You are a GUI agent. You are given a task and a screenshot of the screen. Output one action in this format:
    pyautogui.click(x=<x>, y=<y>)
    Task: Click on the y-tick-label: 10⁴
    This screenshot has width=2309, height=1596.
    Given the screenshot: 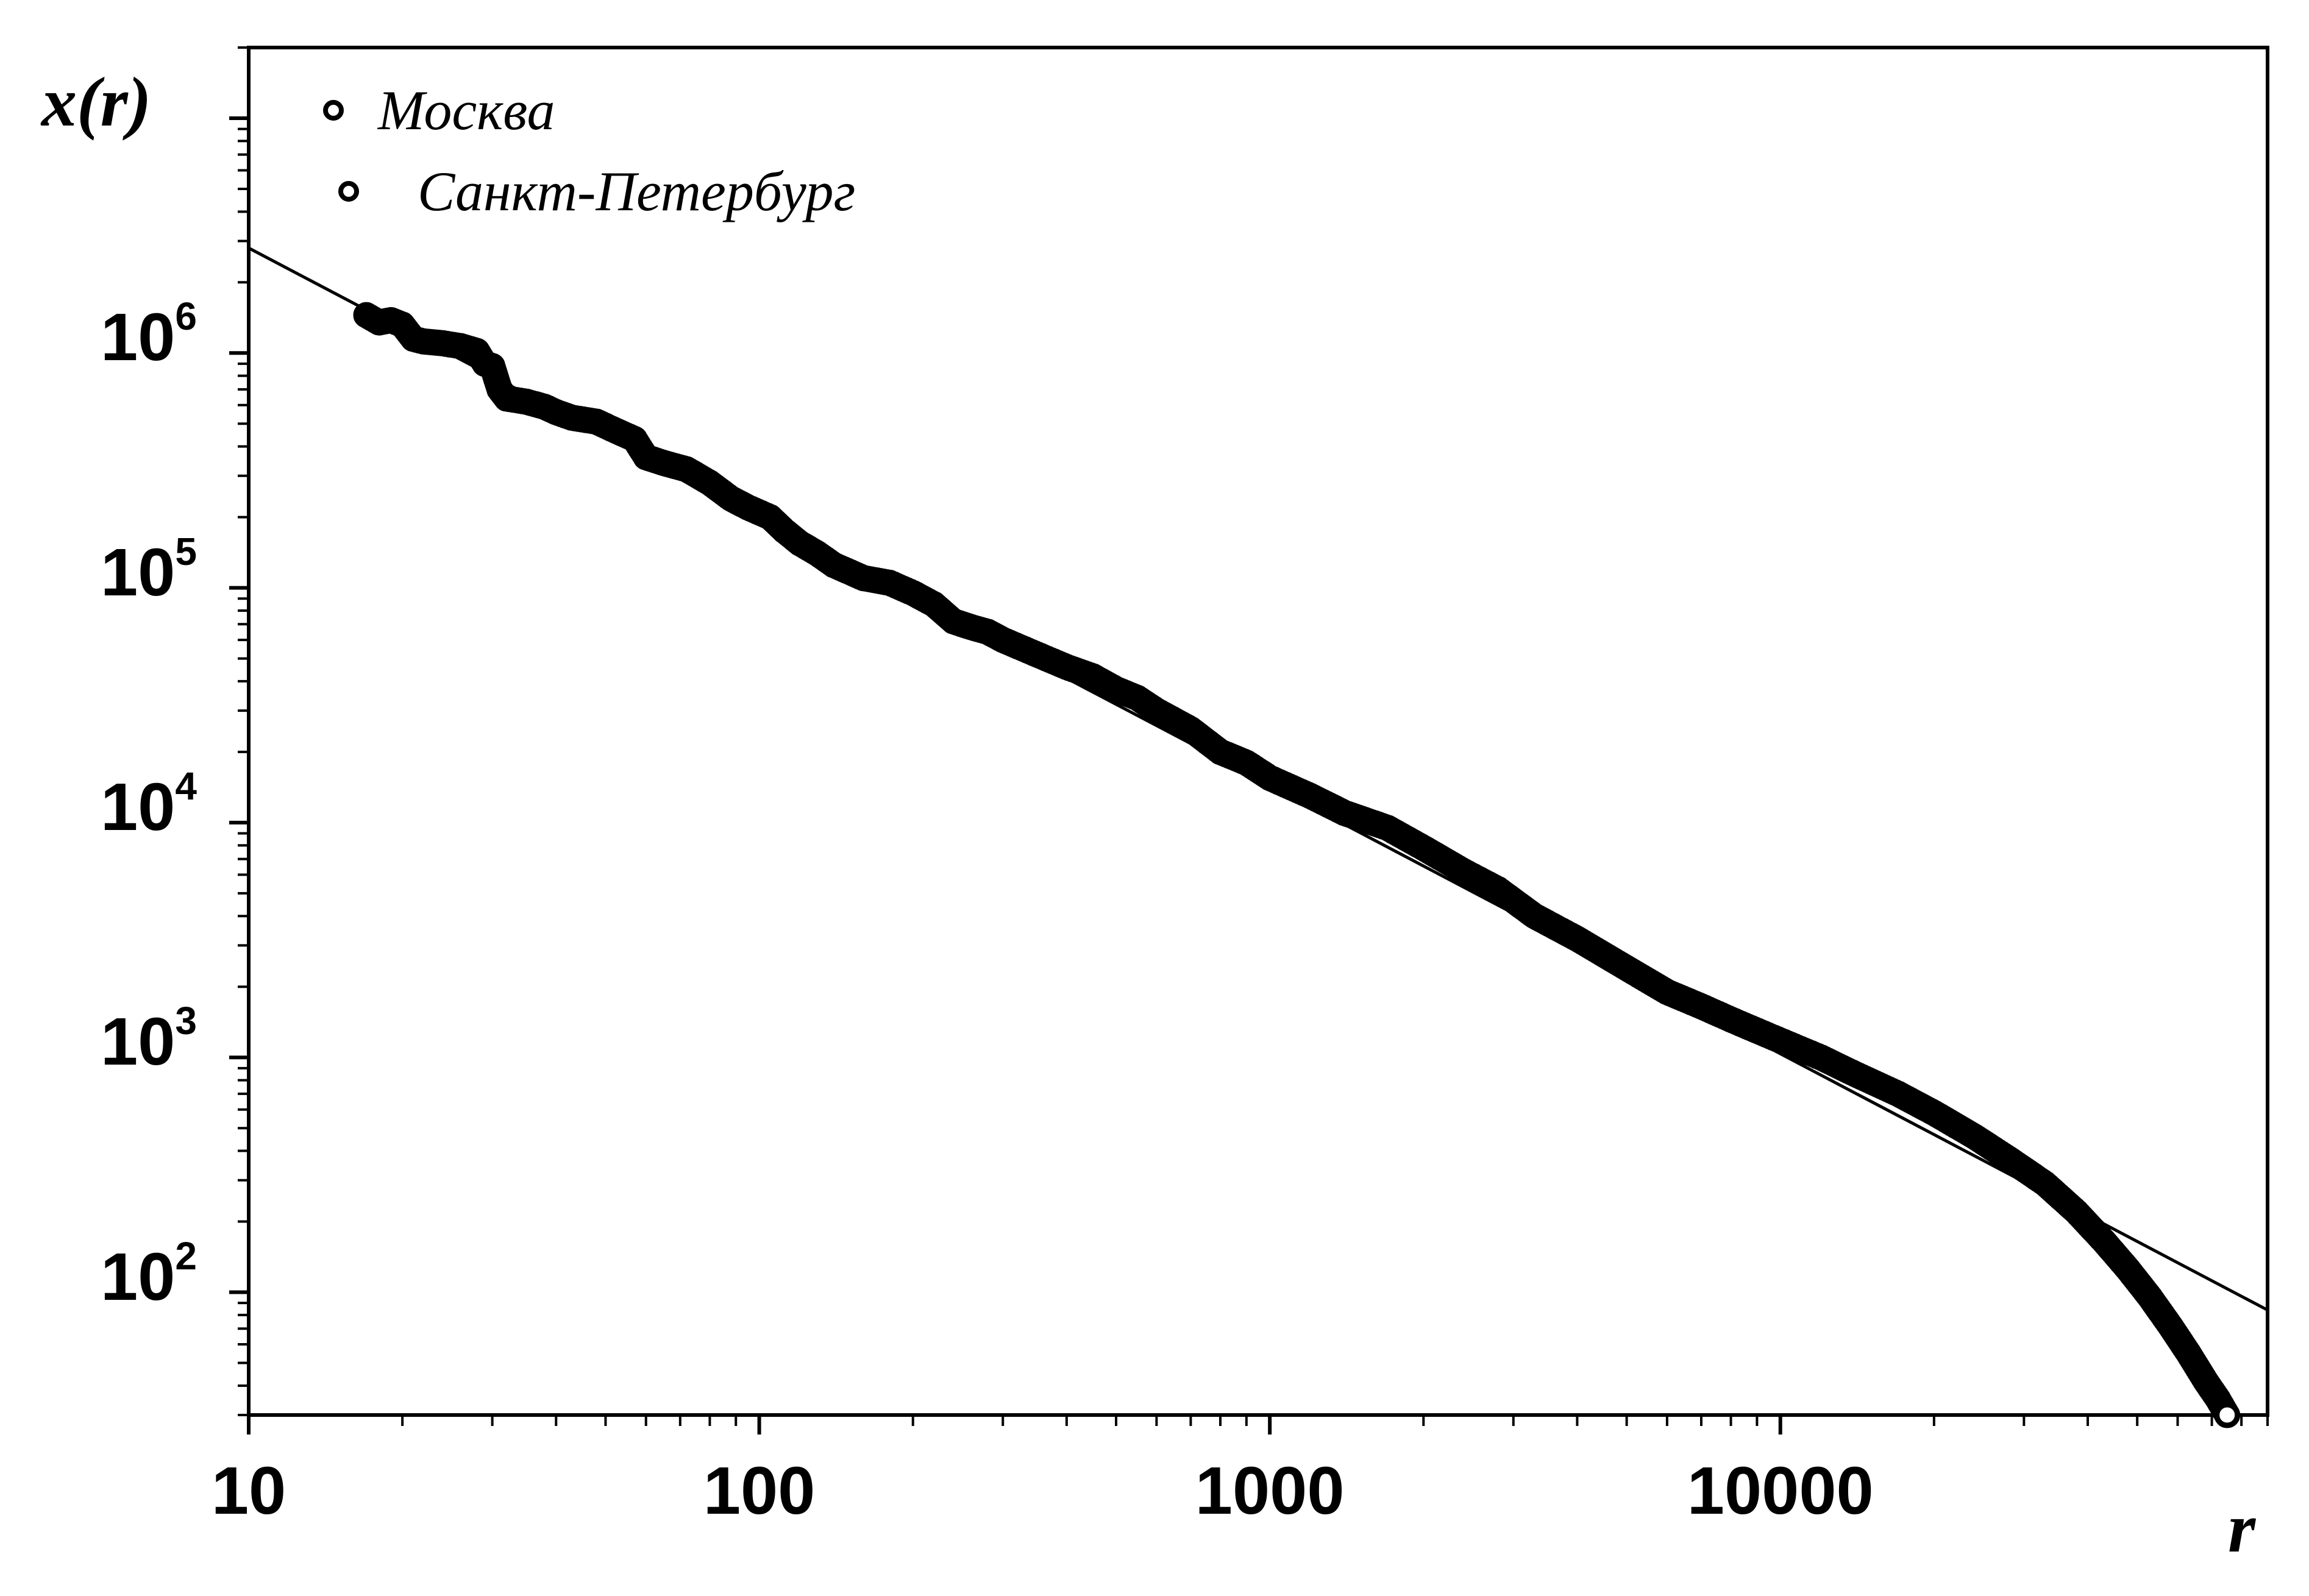 What is the action you would take?
    pyautogui.click(x=149, y=804)
    